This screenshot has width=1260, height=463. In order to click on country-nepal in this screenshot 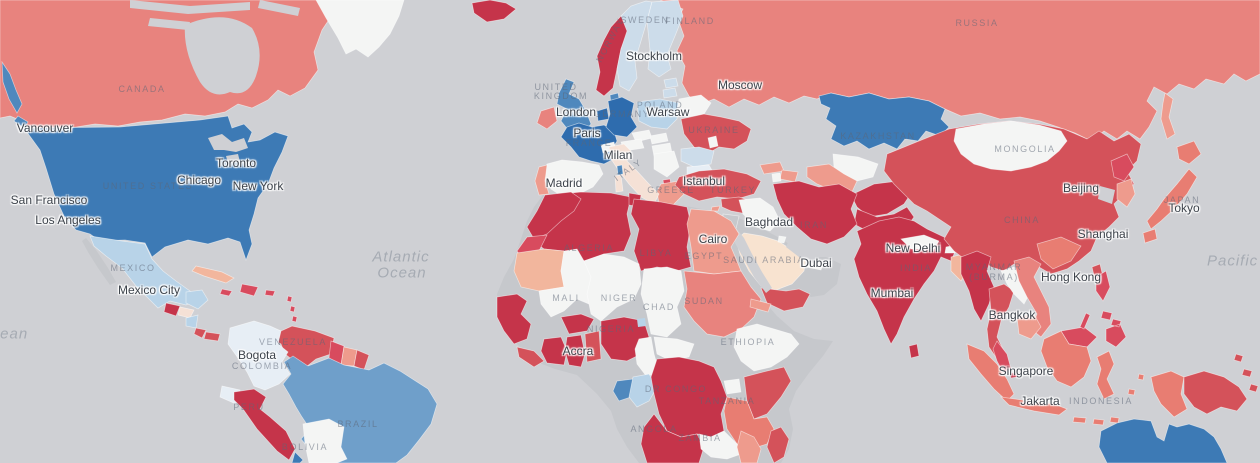, I will do `click(920, 242)`.